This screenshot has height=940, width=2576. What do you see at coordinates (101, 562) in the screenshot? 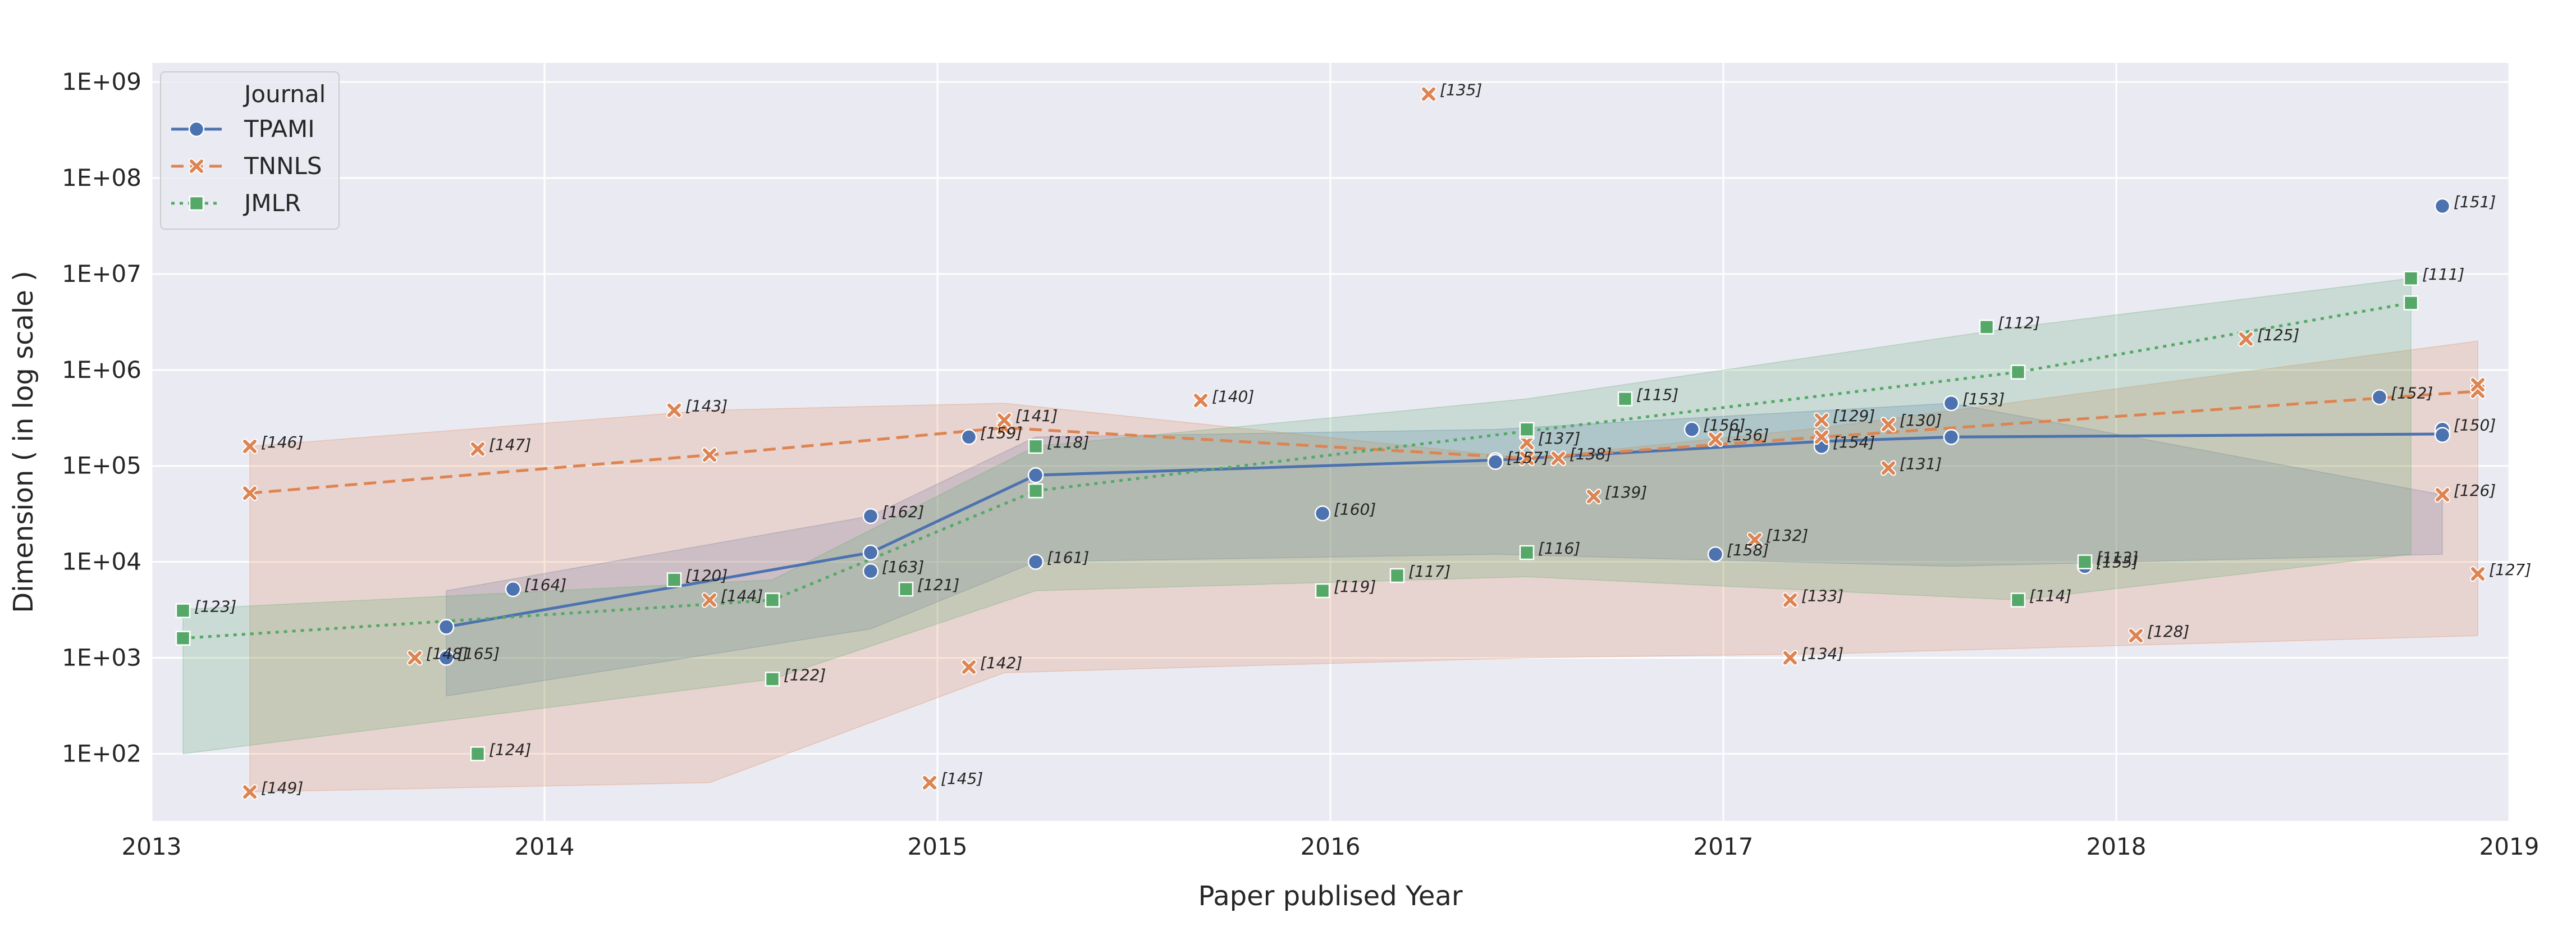
I see `y-tick-label: 1E+04` at bounding box center [101, 562].